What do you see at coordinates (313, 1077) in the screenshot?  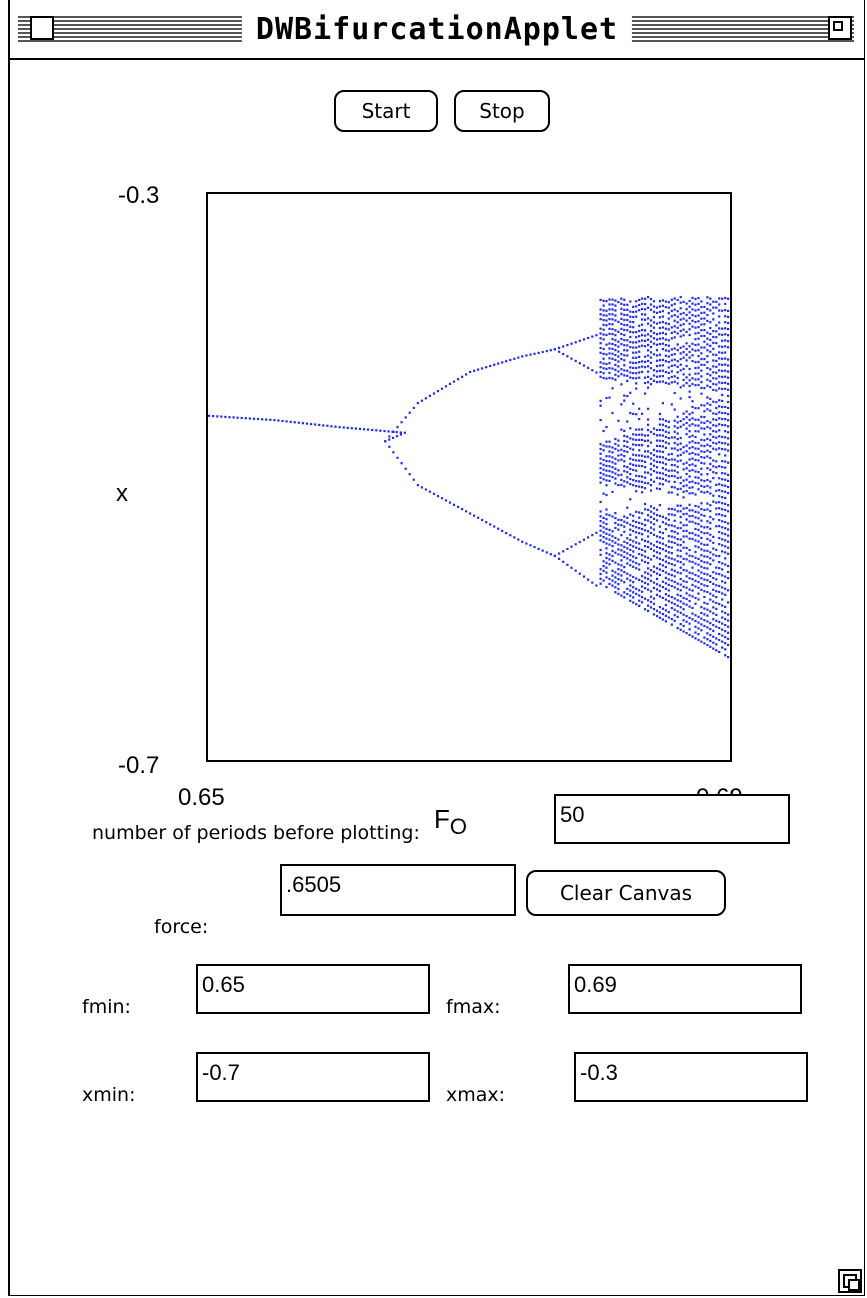 I see `xmin-input: -0.7` at bounding box center [313, 1077].